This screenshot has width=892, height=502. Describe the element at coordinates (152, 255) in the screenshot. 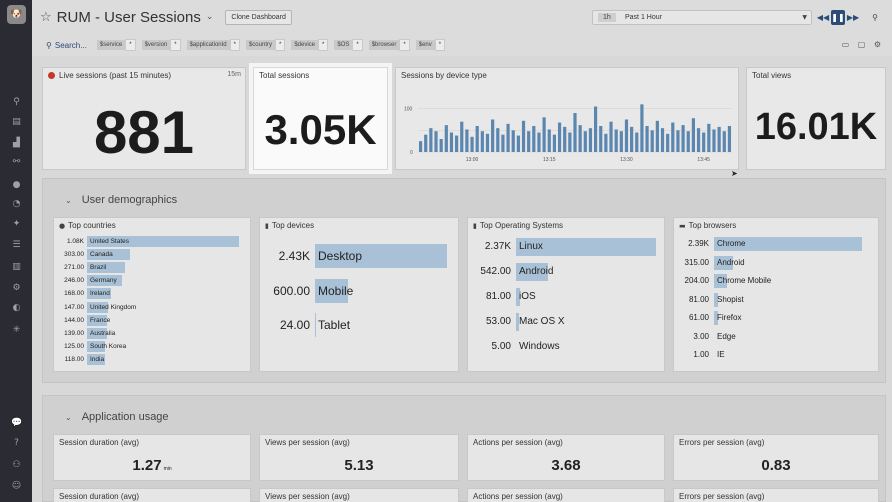

I see `list-item: 303.00 Canada` at that location.